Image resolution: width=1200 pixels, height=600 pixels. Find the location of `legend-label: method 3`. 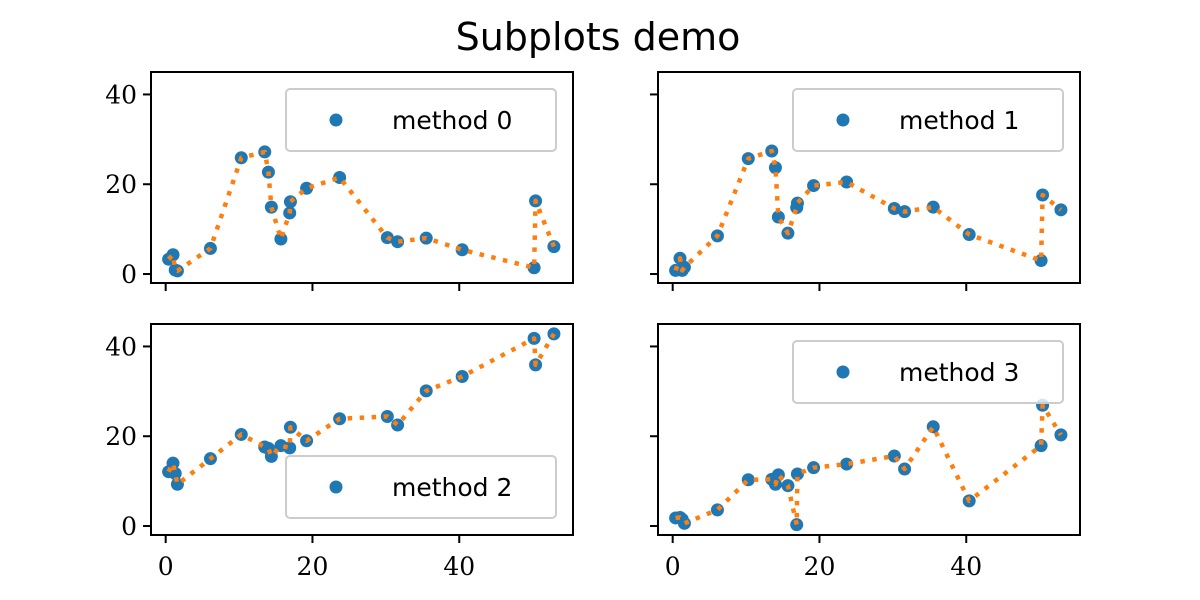

legend-label: method 3 is located at coordinates (959, 372).